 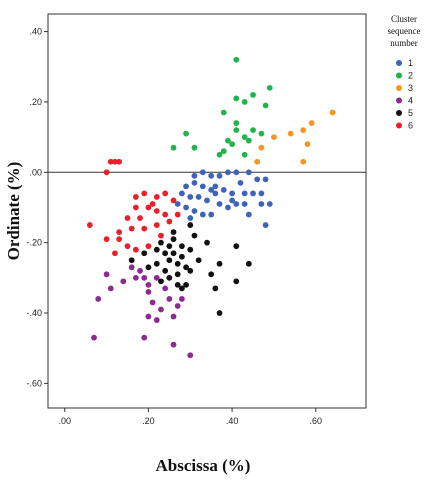 I want to click on x-axis-title: Abscissa (%), so click(x=203, y=465).